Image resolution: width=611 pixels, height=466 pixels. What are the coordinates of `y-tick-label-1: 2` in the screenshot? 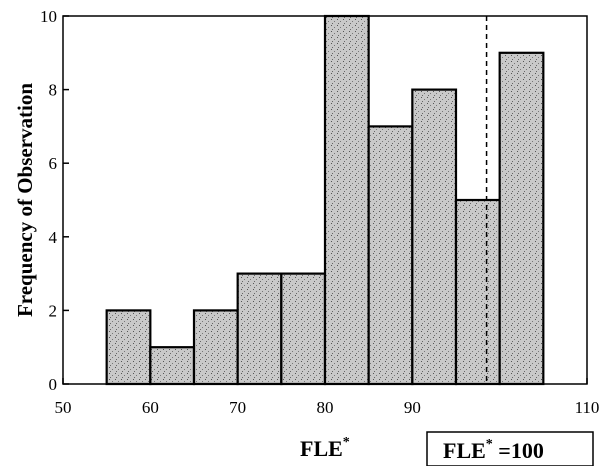 It's located at (53, 310).